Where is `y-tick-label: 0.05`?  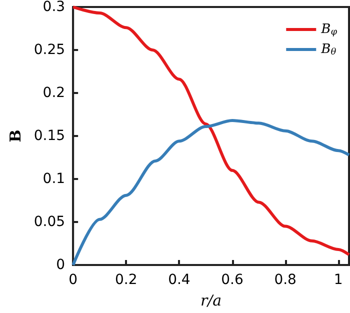 y-tick-label: 0.05 is located at coordinates (50, 222).